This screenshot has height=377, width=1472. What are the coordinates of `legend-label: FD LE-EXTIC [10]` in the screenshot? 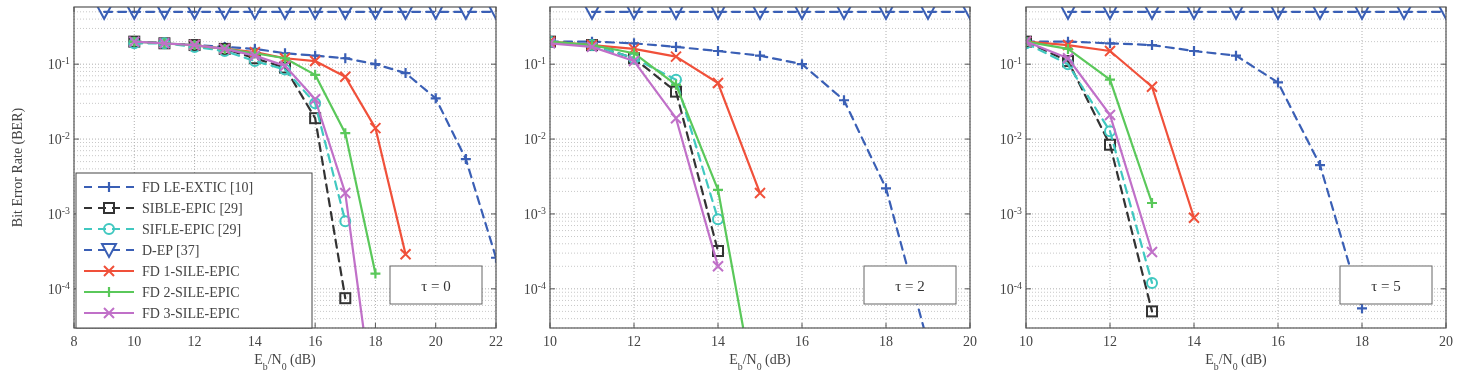 It's located at (198, 187).